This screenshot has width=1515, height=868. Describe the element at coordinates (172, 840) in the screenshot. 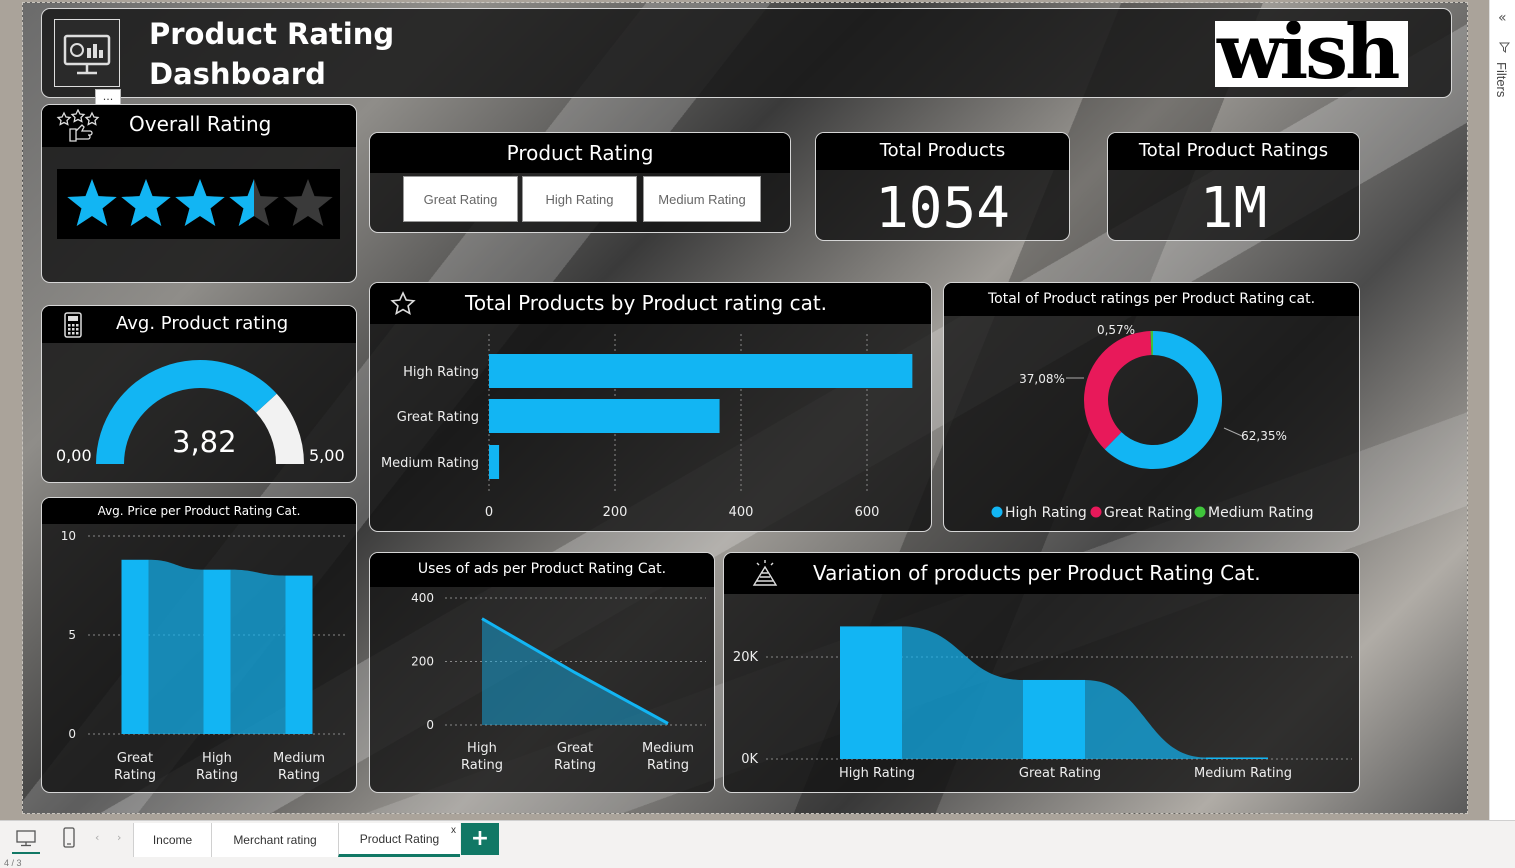

I see `tab-income: Income` at that location.